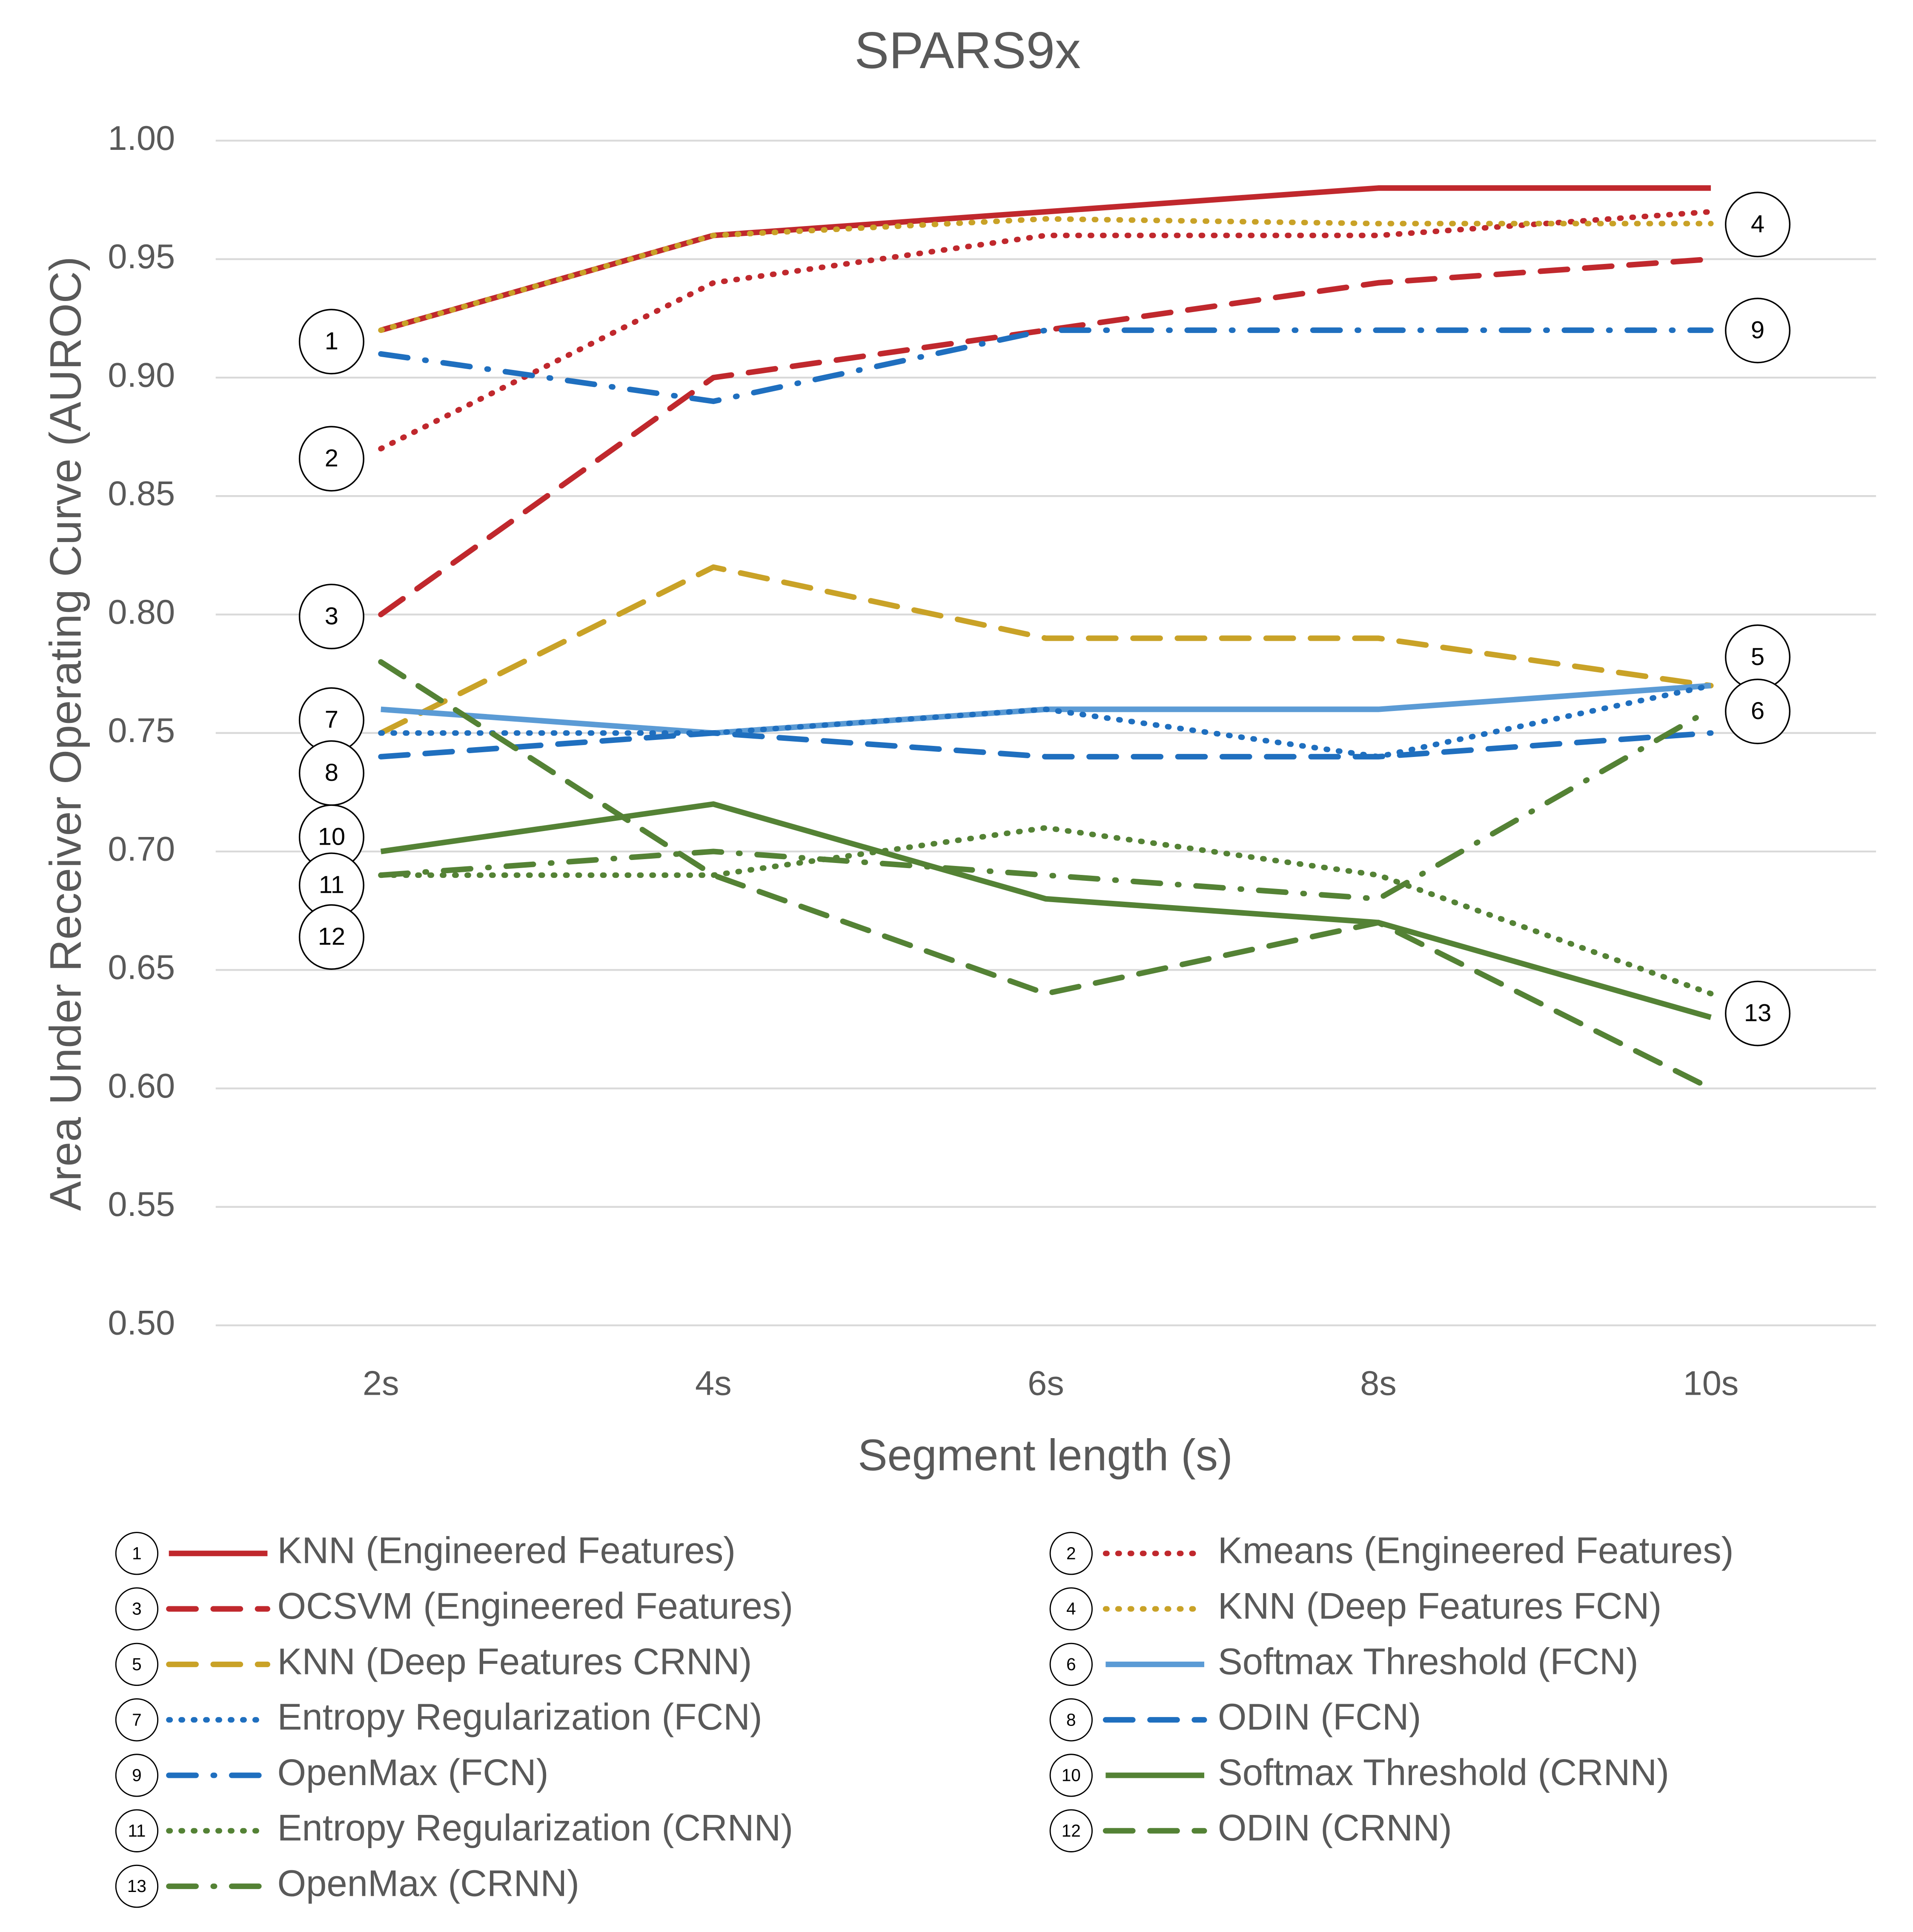  I want to click on legend-number: 13, so click(137, 1886).